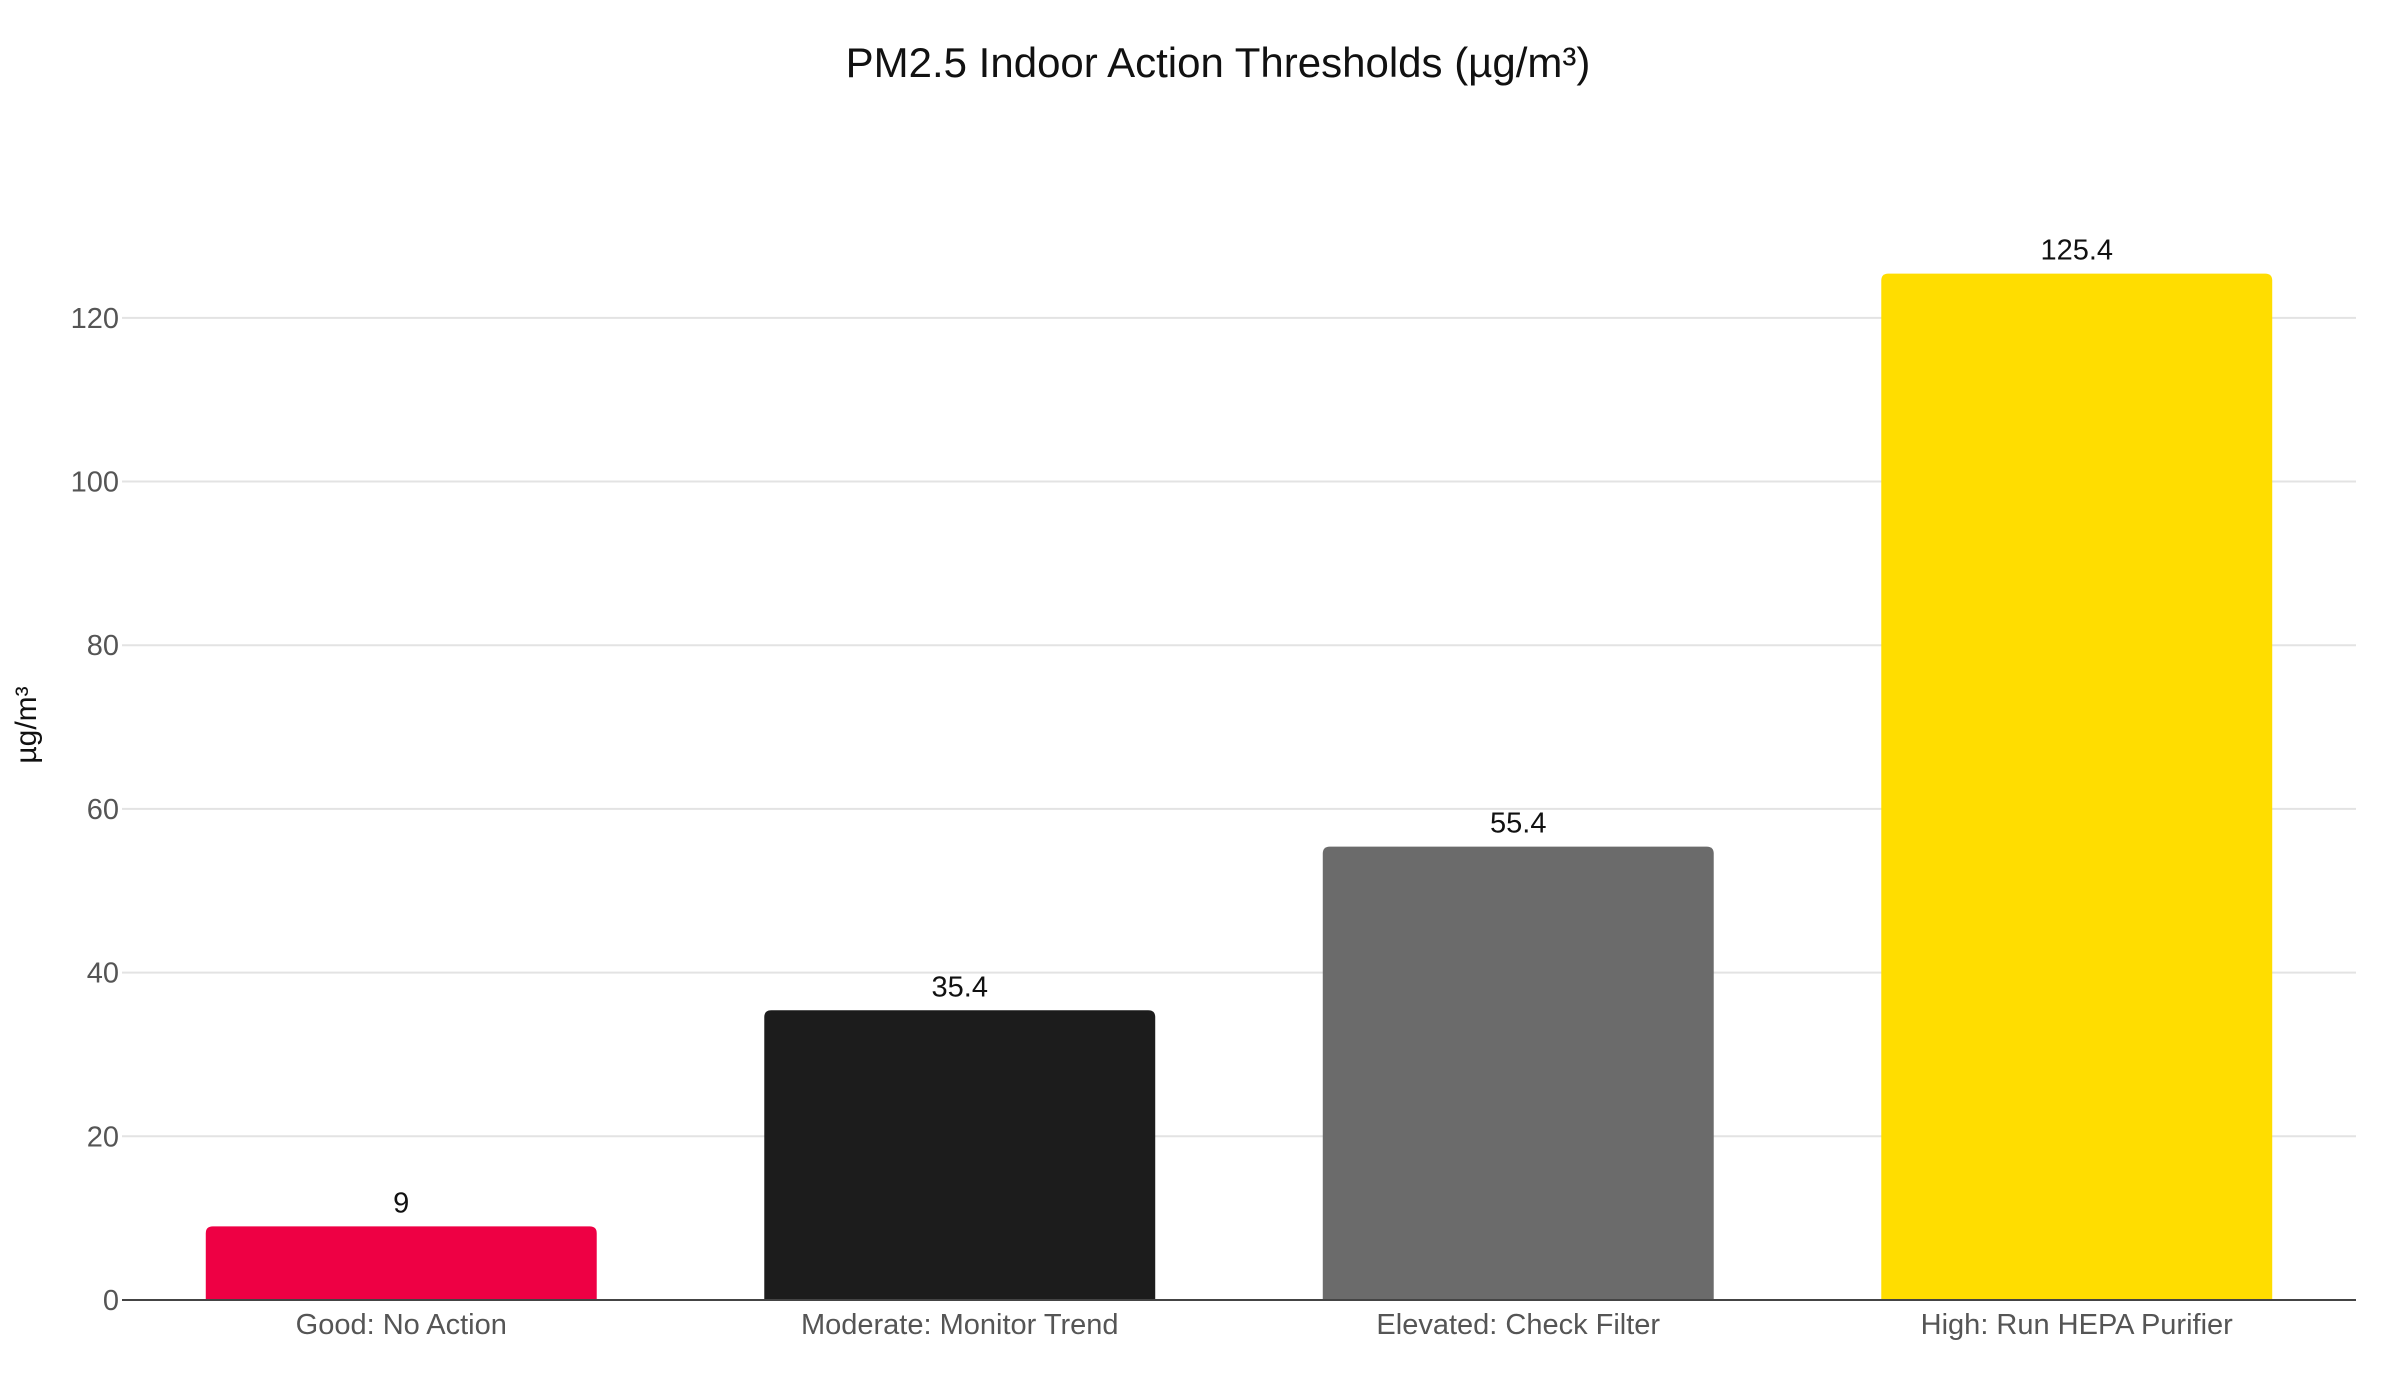 This screenshot has width=2400, height=1400. Describe the element at coordinates (2076, 251) in the screenshot. I see `data-label: 125.4` at that location.